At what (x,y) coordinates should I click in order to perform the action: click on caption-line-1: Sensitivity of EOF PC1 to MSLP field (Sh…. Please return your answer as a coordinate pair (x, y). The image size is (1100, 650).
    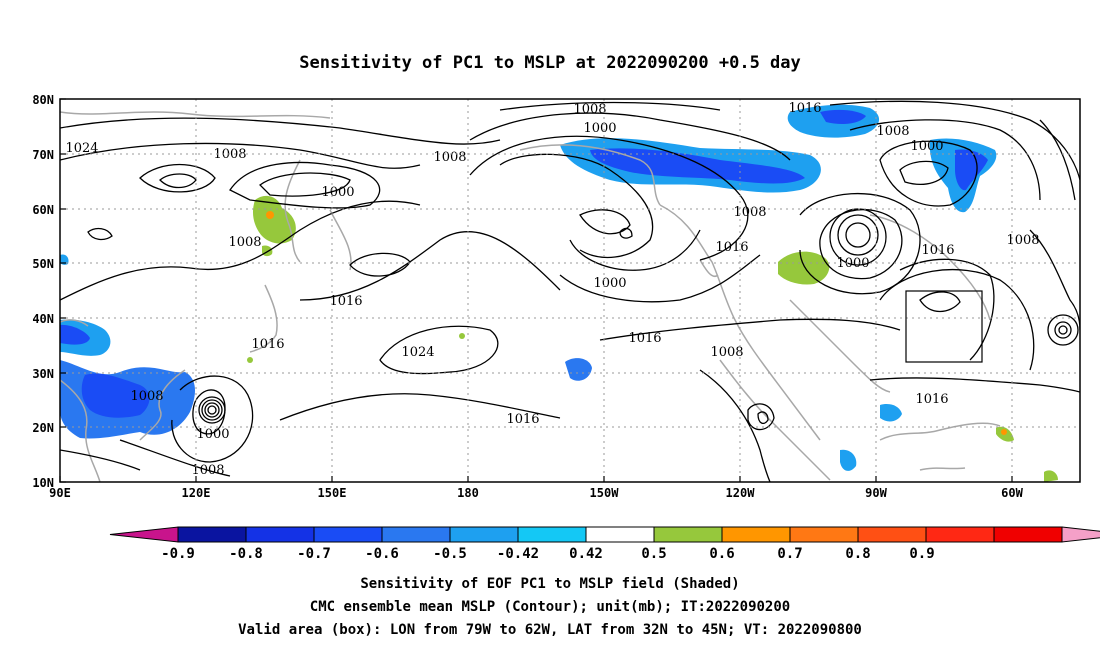
    Looking at the image, I should click on (549, 584).